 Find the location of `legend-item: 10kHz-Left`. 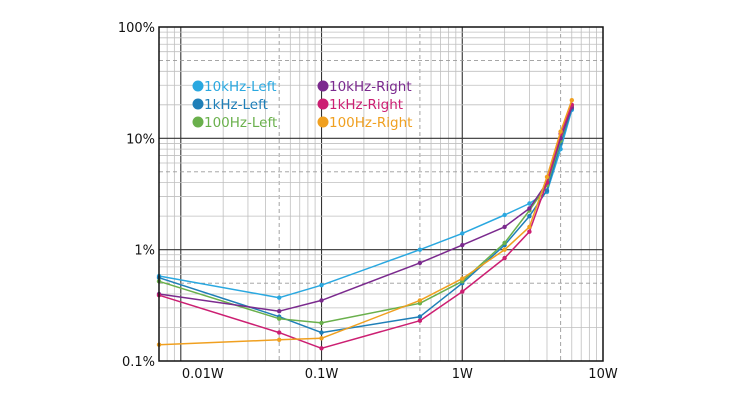

legend-item: 10kHz-Left is located at coordinates (234, 87).